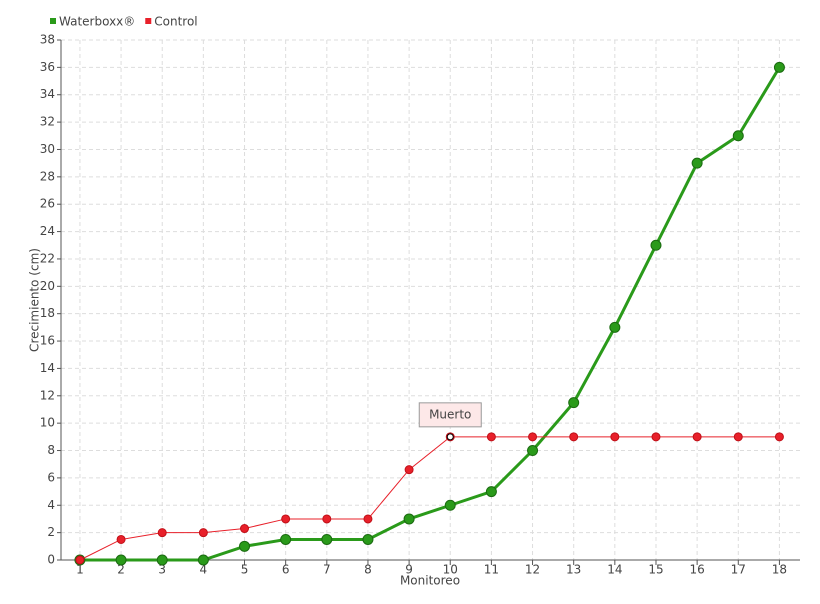  What do you see at coordinates (47, 368) in the screenshot?
I see `y-tick-label: 14` at bounding box center [47, 368].